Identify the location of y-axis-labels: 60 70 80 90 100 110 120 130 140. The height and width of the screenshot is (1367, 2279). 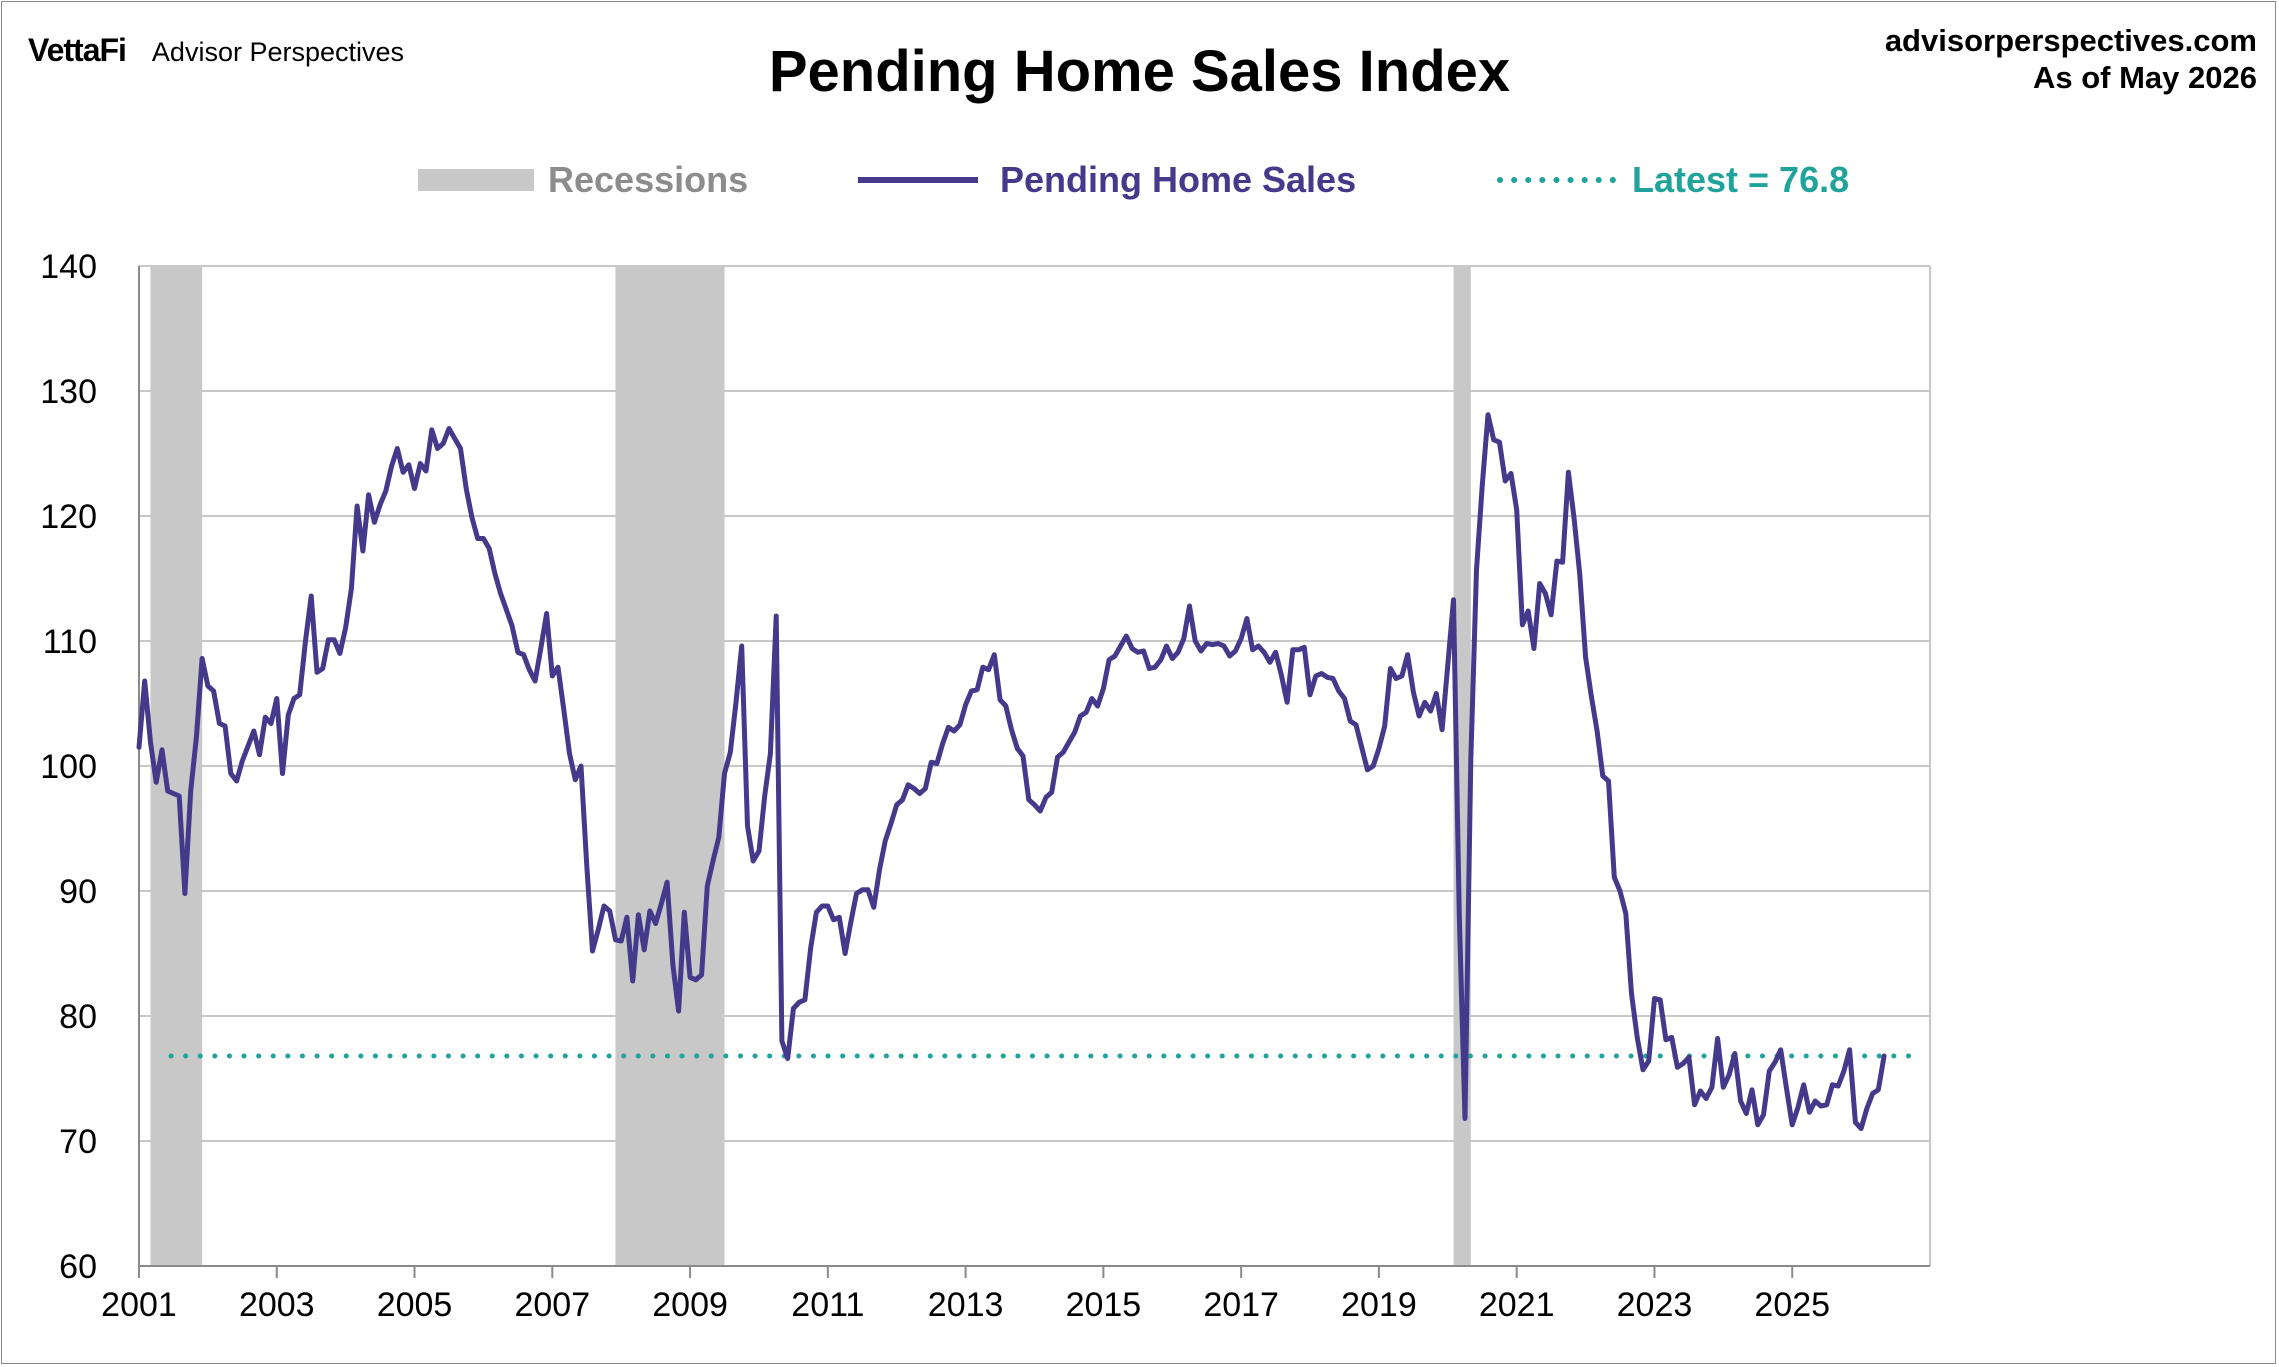
(68, 767).